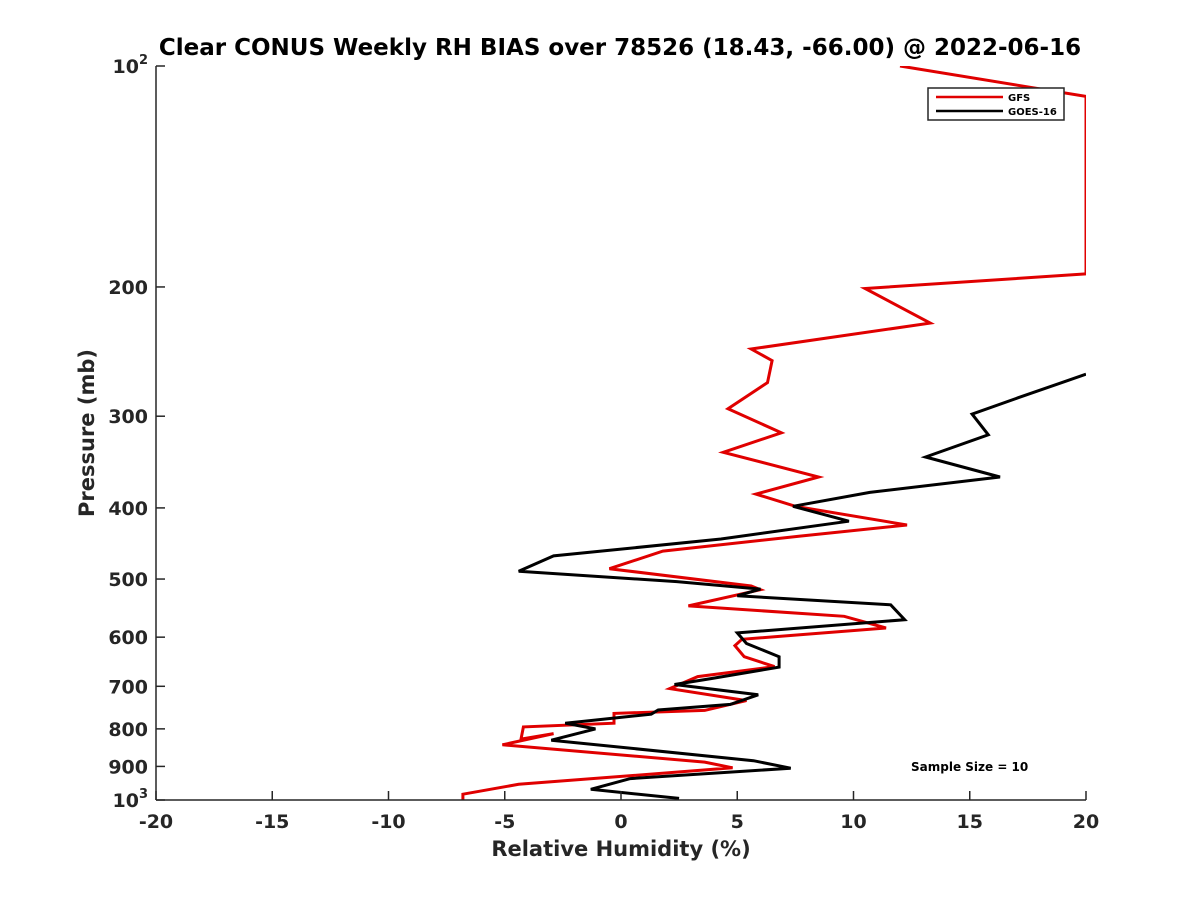 Image resolution: width=1200 pixels, height=900 pixels. What do you see at coordinates (128, 509) in the screenshot?
I see `y-tick-label: 400` at bounding box center [128, 509].